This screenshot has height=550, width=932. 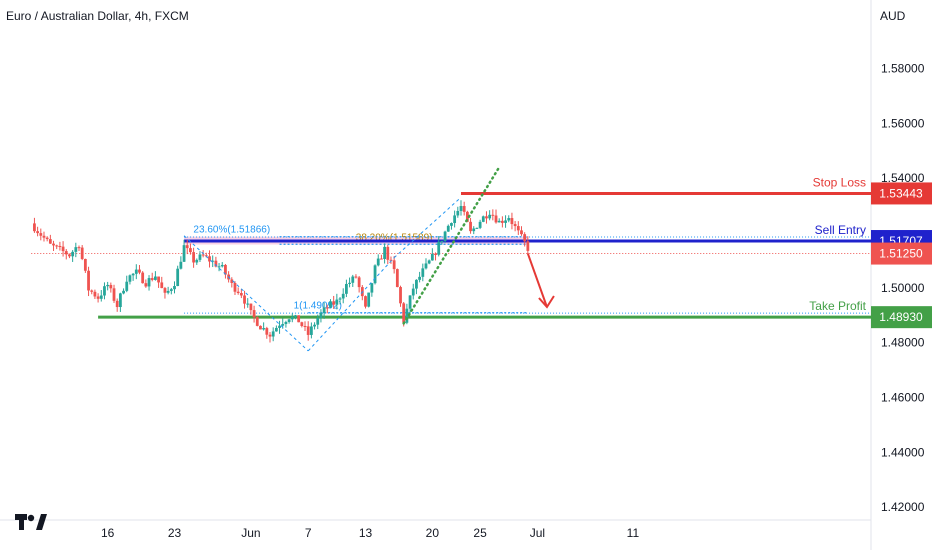 I want to click on level-label-take-profit: Take Profit, so click(x=837, y=306).